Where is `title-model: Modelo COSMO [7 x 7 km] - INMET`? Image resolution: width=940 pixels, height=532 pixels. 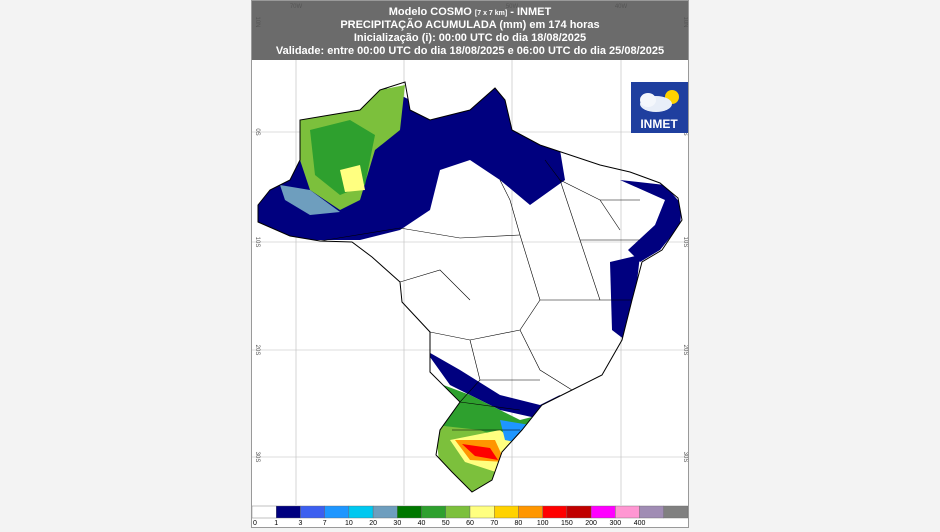
title-model: Modelo COSMO [7 x 7 km] - INMET is located at coordinates (470, 12).